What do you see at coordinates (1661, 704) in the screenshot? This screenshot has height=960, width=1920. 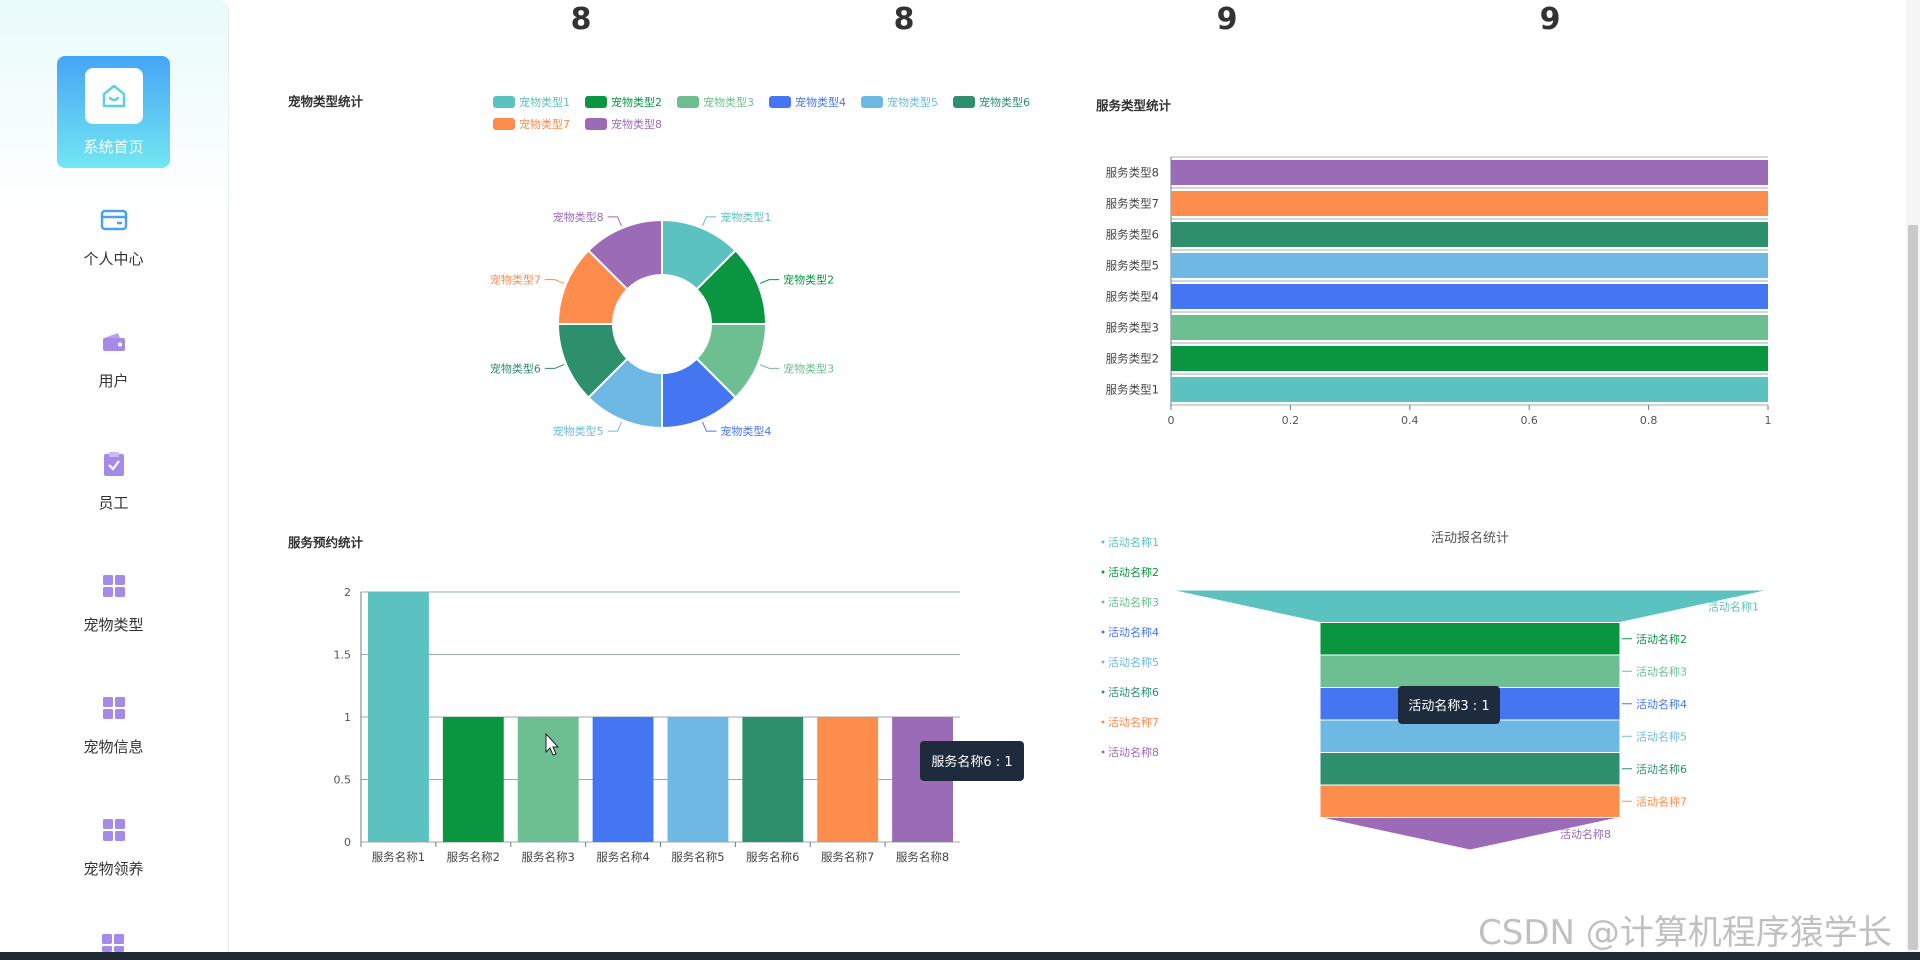 I see `funnel-segment-label: 活动名称4` at bounding box center [1661, 704].